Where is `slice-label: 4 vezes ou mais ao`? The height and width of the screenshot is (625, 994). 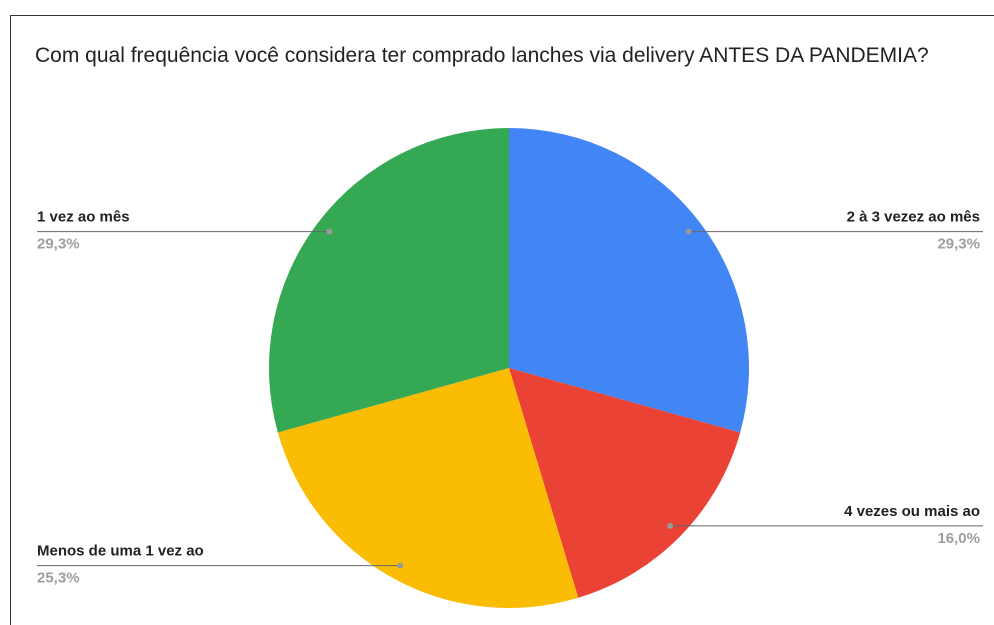
slice-label: 4 vezes ou mais ao is located at coordinates (912, 511).